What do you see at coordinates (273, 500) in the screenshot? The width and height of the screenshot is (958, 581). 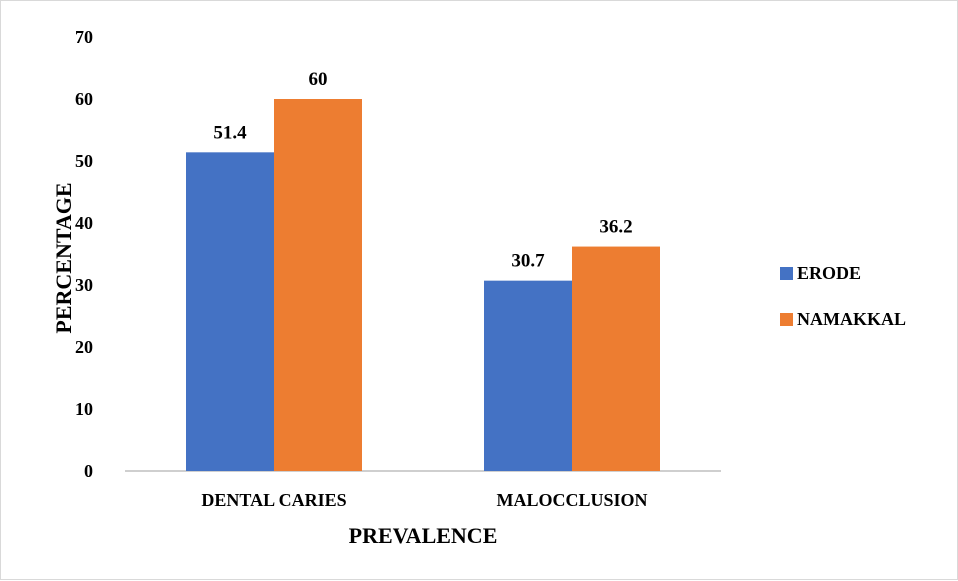 I see `x-tick-label: DENTAL CARIES` at bounding box center [273, 500].